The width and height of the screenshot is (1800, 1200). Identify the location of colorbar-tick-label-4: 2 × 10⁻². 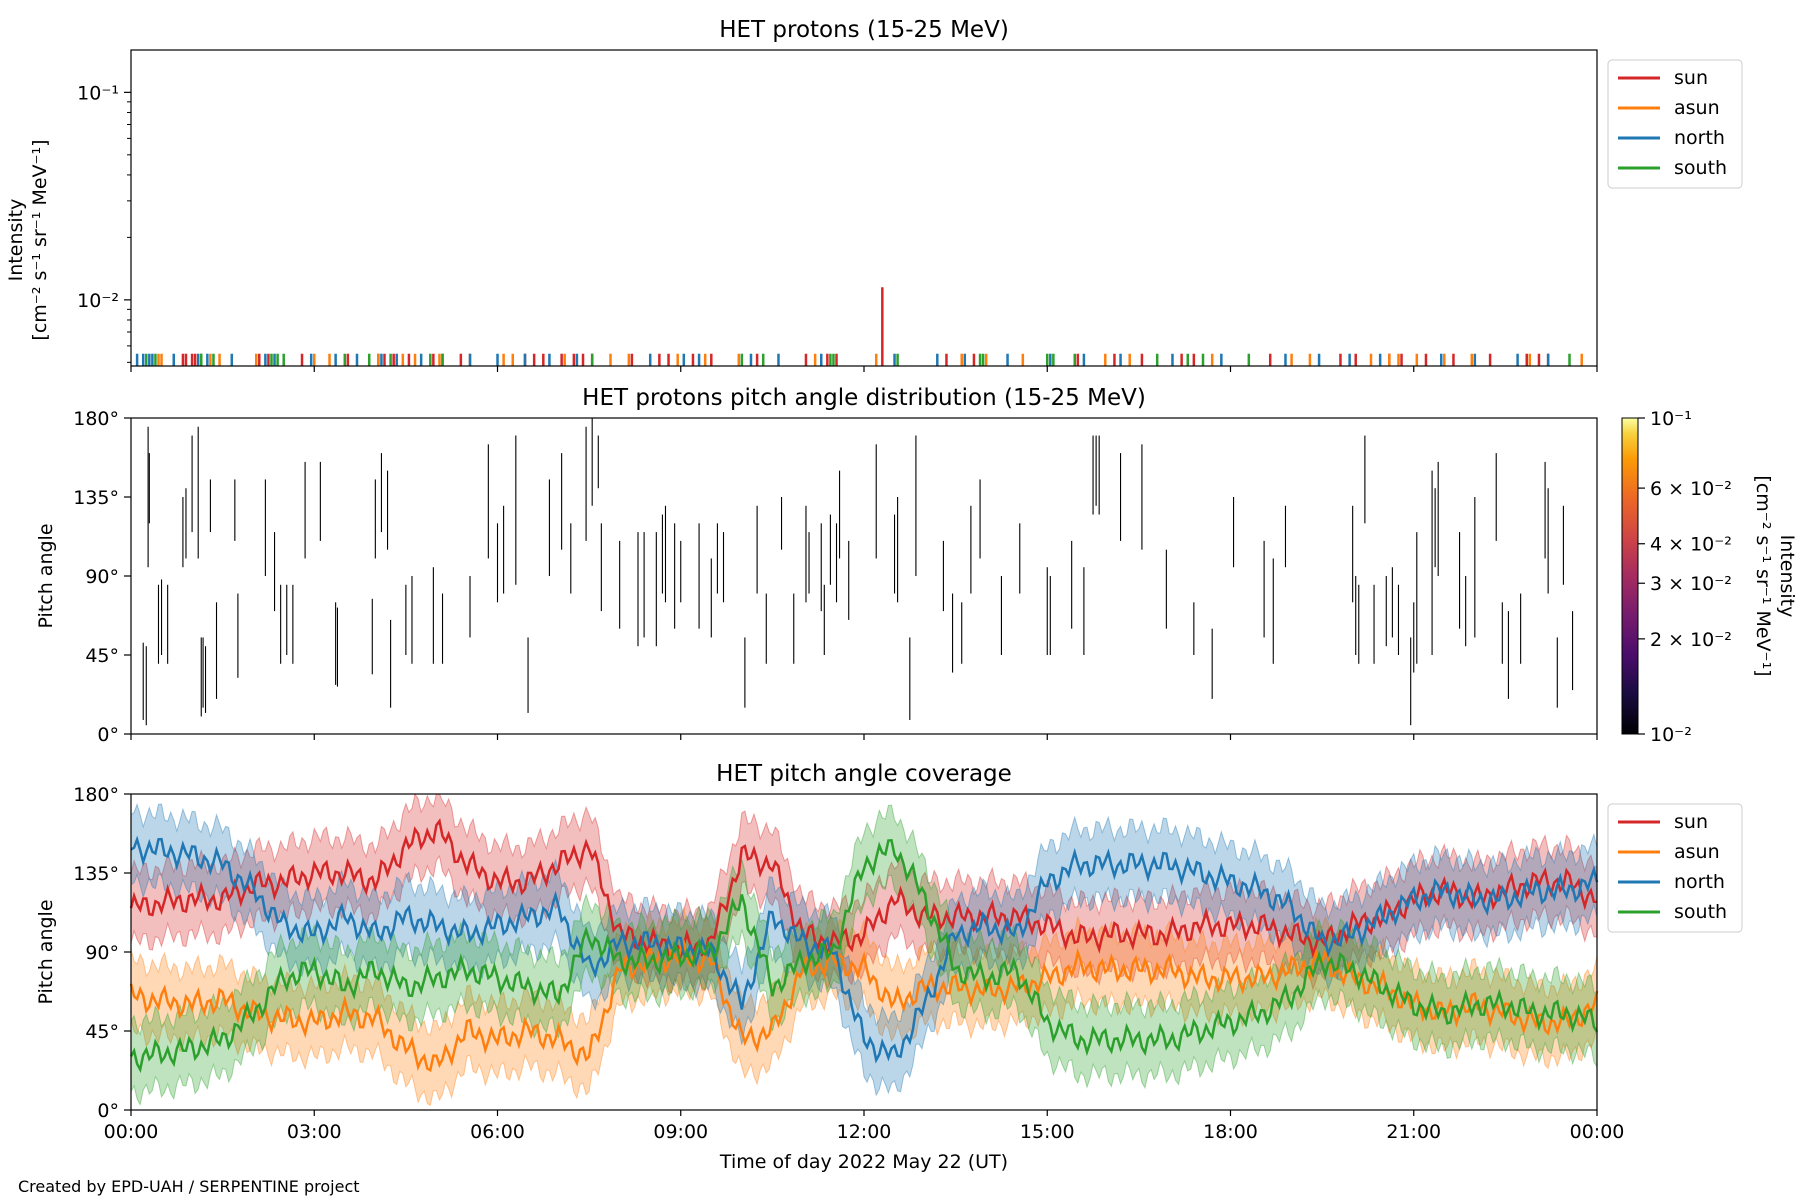
(1691, 640).